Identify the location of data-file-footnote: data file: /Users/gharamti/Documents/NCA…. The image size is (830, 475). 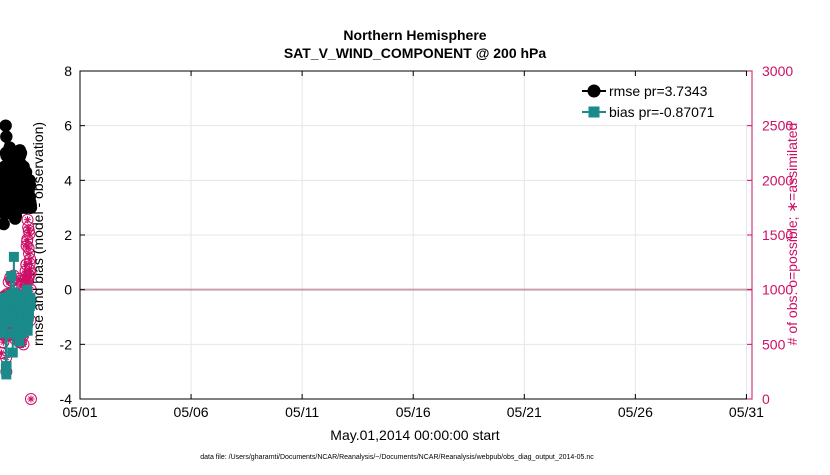
(397, 457).